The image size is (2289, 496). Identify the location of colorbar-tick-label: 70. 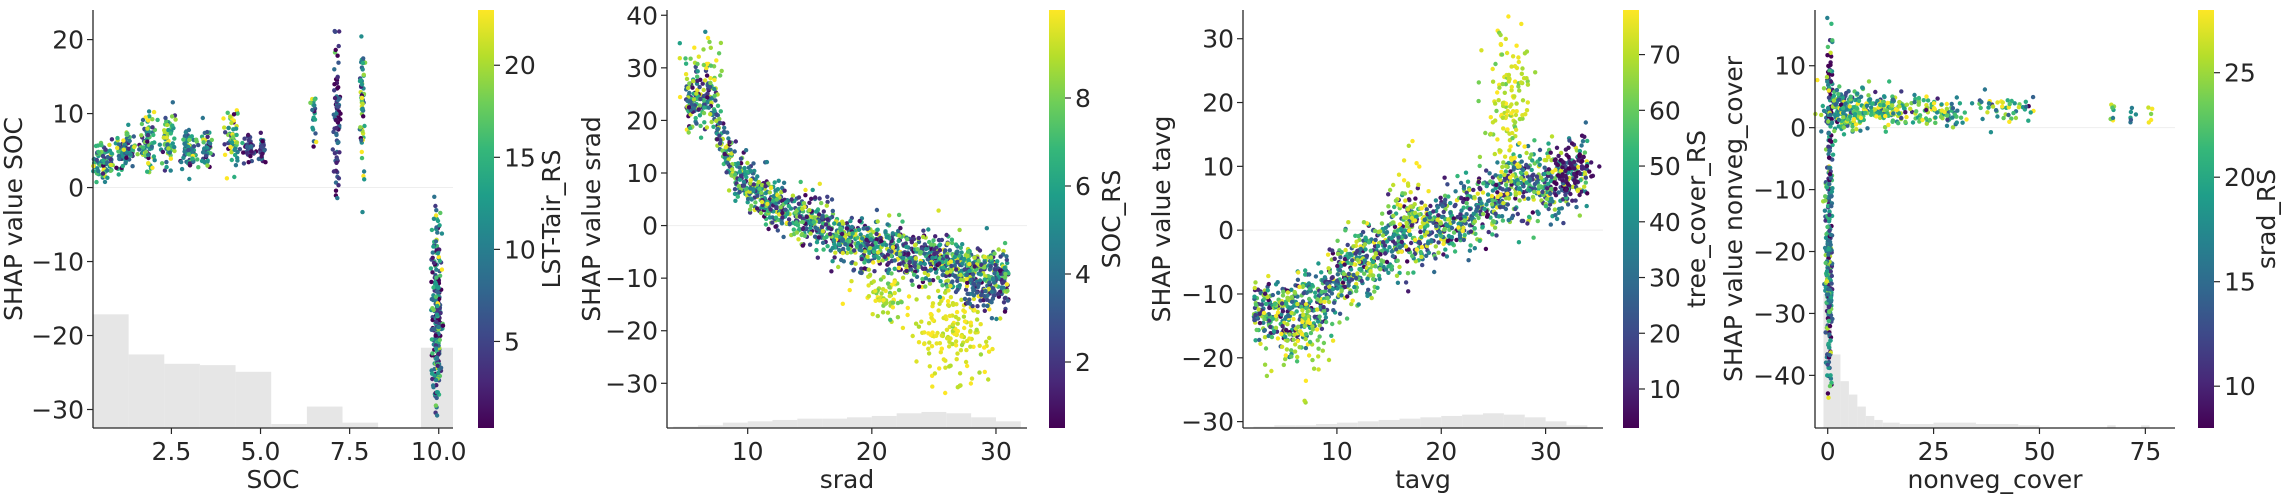
(1665, 55).